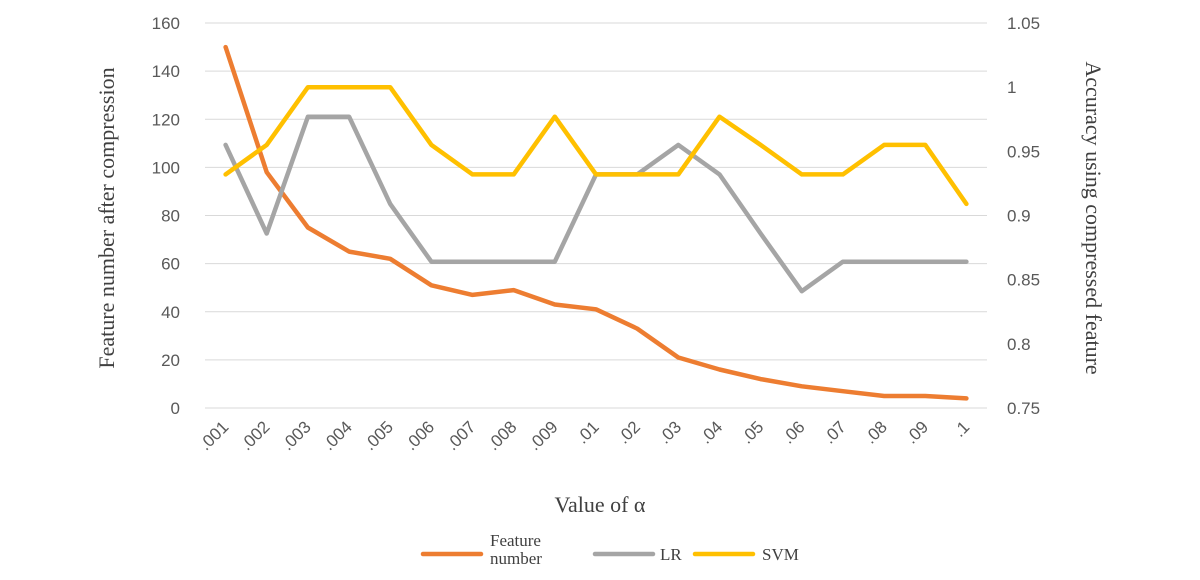 This screenshot has width=1200, height=580. Describe the element at coordinates (780, 554) in the screenshot. I see `legend-label: SVM` at that location.